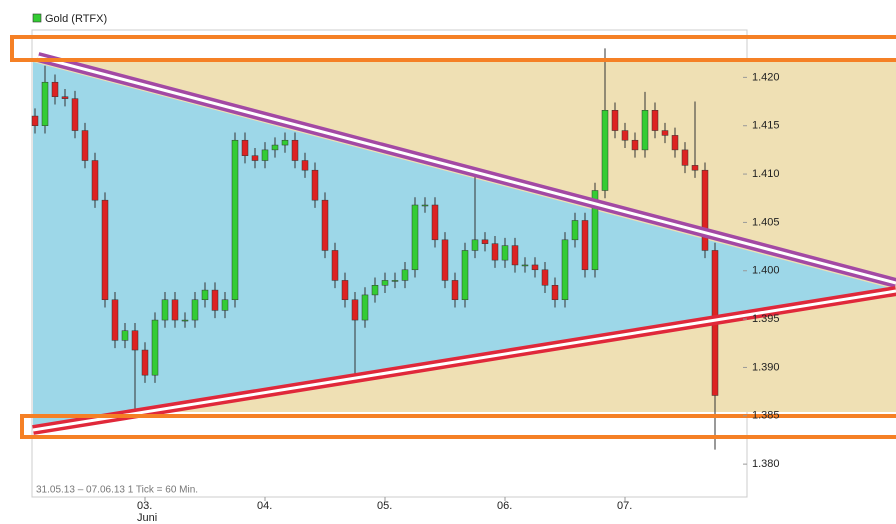 This screenshot has height=524, width=896. Describe the element at coordinates (384, 506) in the screenshot. I see `x-tick-label: 05.` at that location.